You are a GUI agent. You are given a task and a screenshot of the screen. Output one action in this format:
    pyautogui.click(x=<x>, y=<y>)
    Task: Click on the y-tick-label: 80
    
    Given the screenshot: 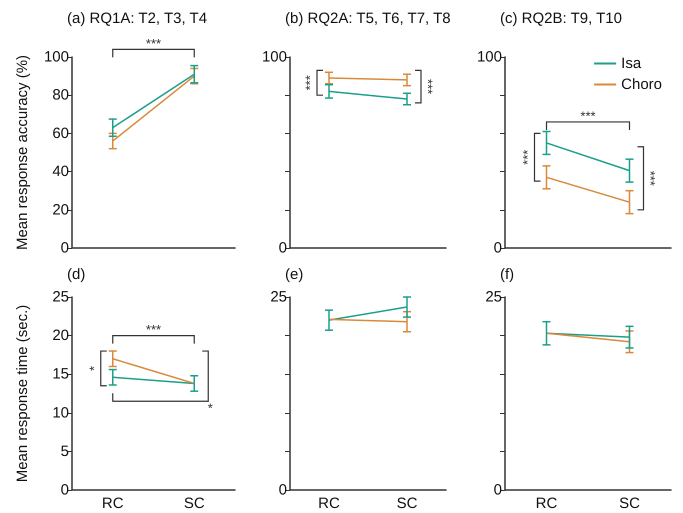 What is the action you would take?
    pyautogui.click(x=60, y=95)
    